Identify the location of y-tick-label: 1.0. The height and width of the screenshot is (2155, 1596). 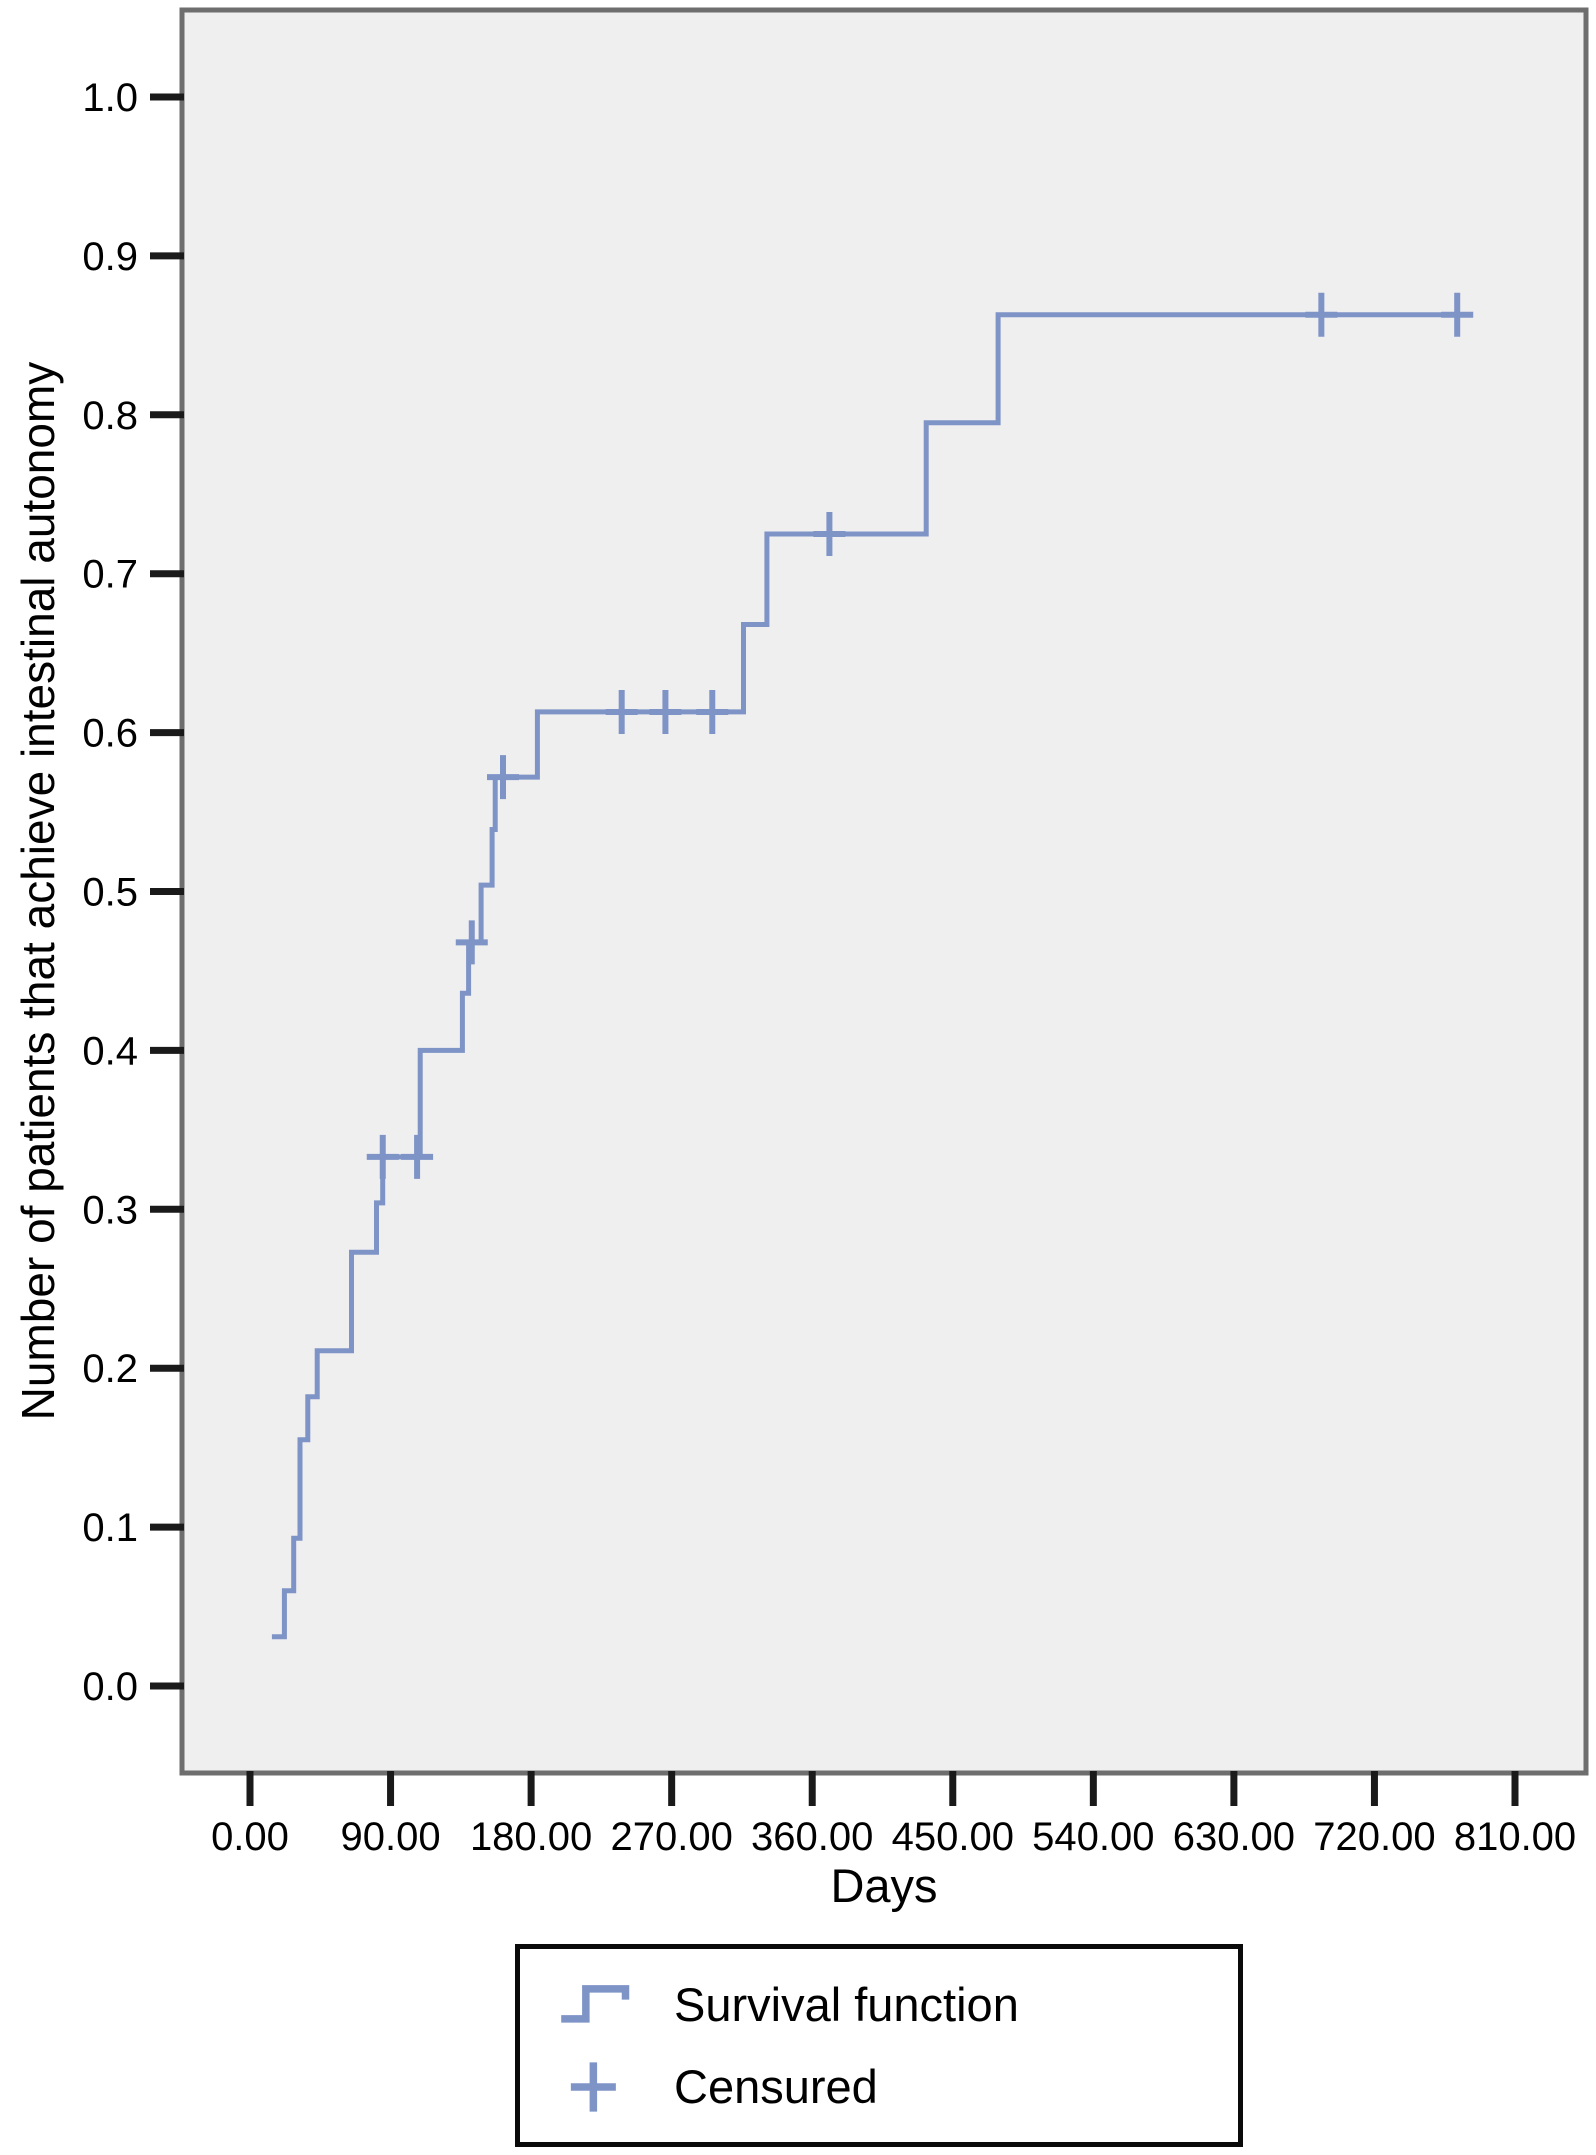
(110, 98).